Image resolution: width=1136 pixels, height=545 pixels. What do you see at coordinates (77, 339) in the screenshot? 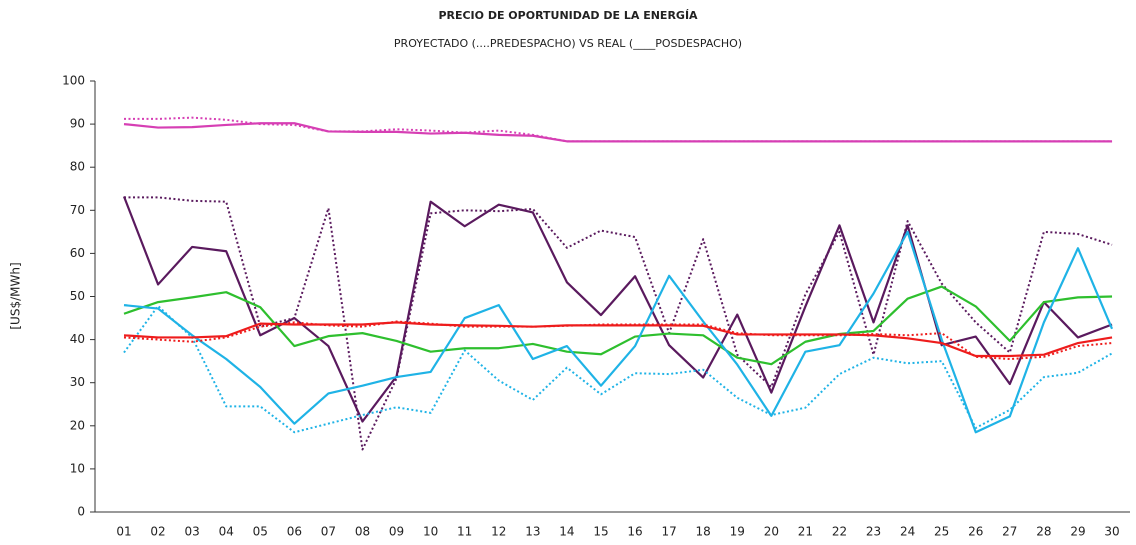
I see `y-tick-label: 40` at bounding box center [77, 339].